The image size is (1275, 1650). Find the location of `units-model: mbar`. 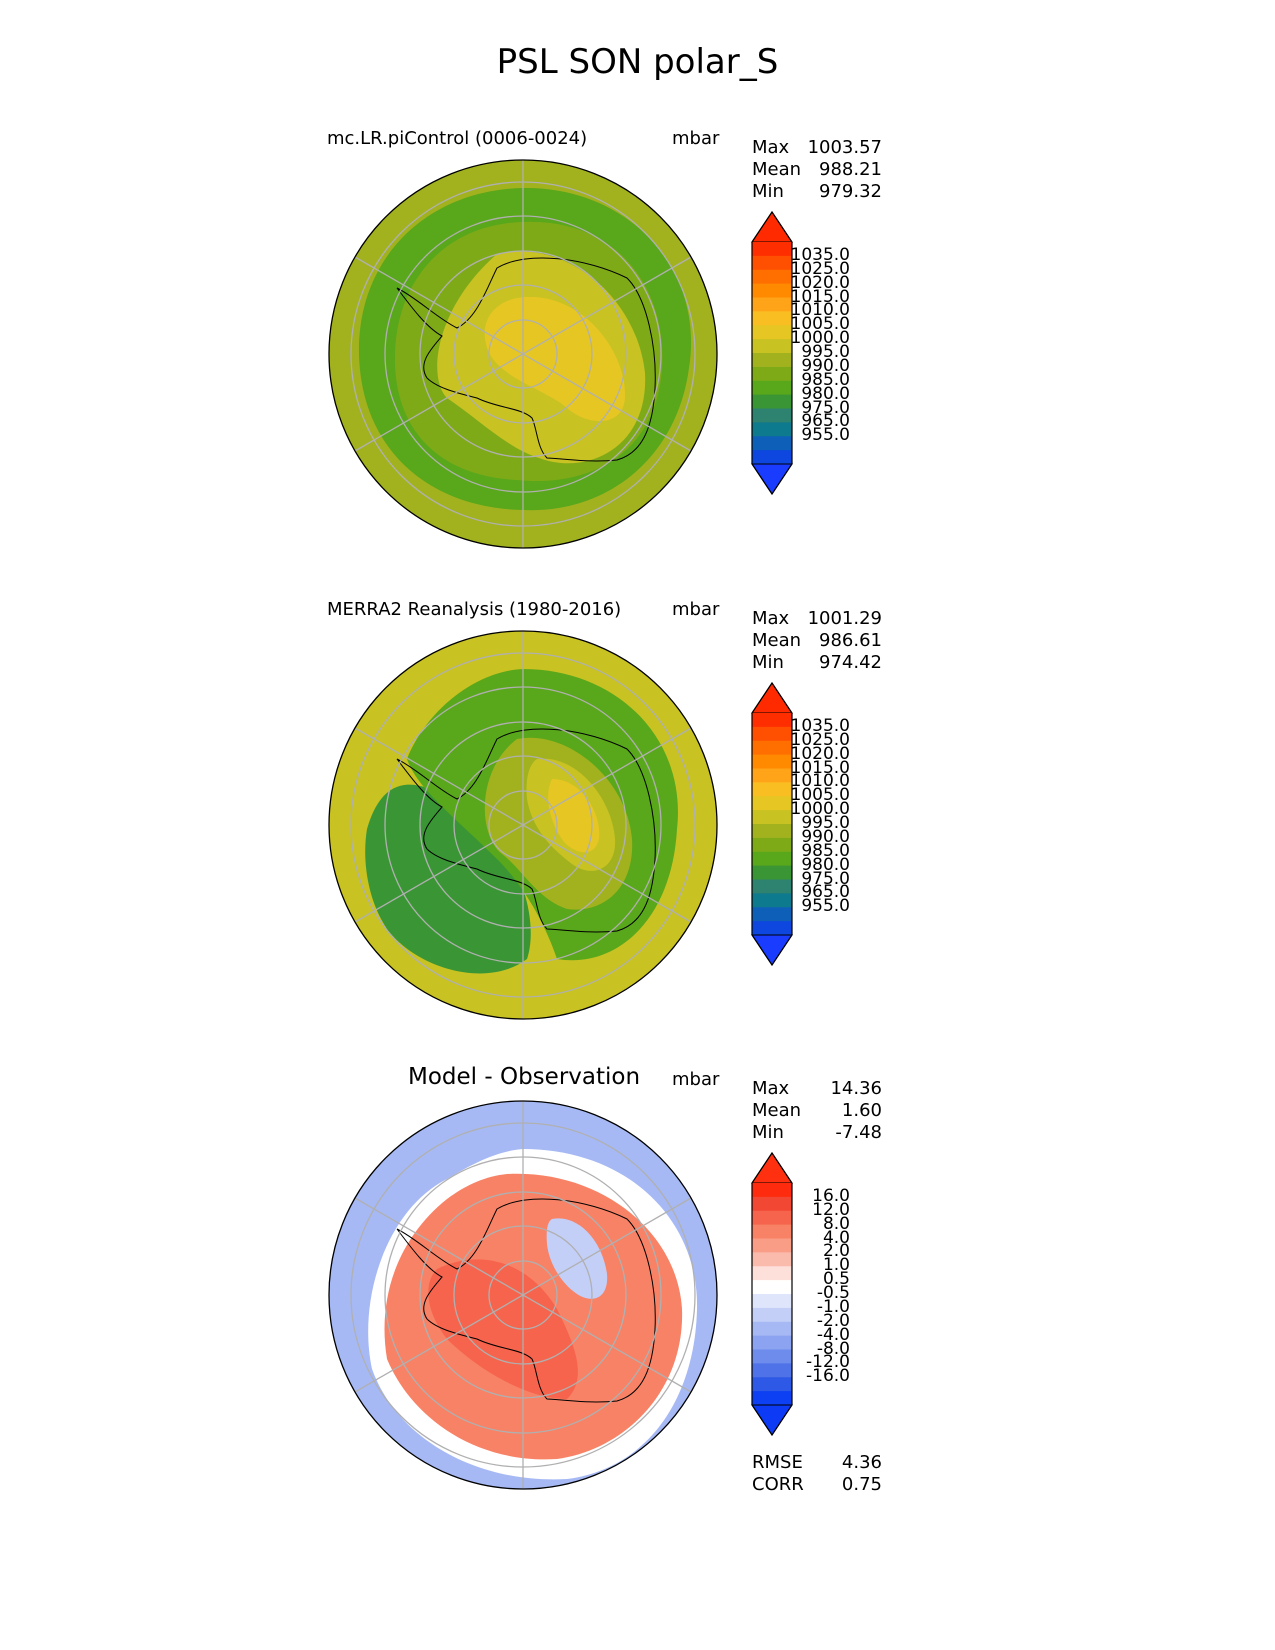

units-model: mbar is located at coordinates (696, 138).